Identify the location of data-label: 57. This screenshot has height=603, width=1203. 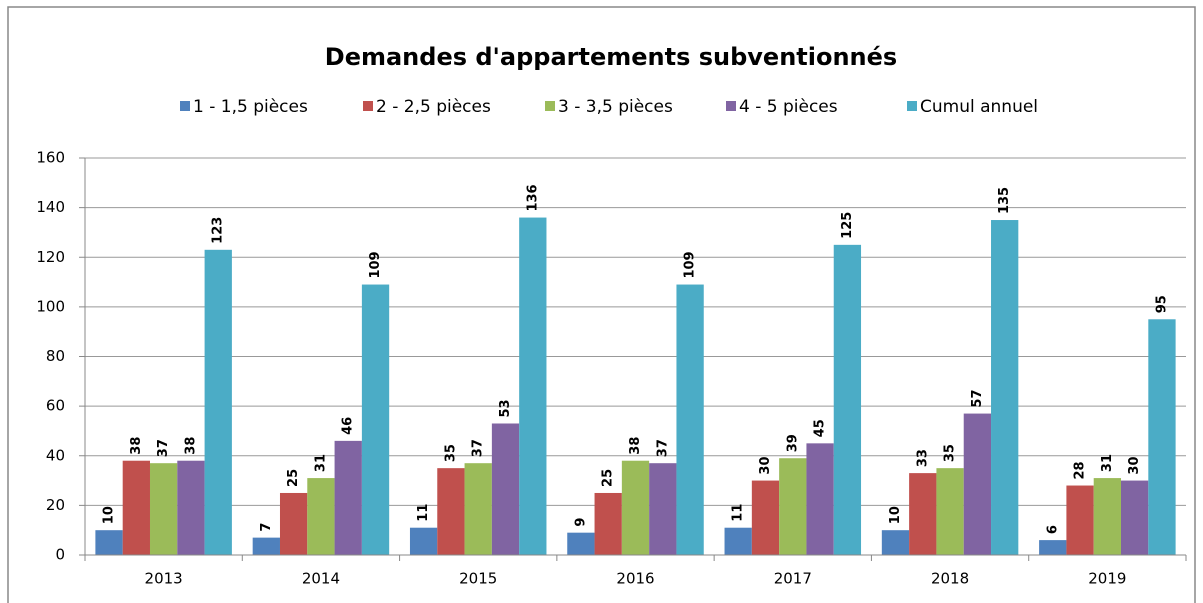
(977, 398).